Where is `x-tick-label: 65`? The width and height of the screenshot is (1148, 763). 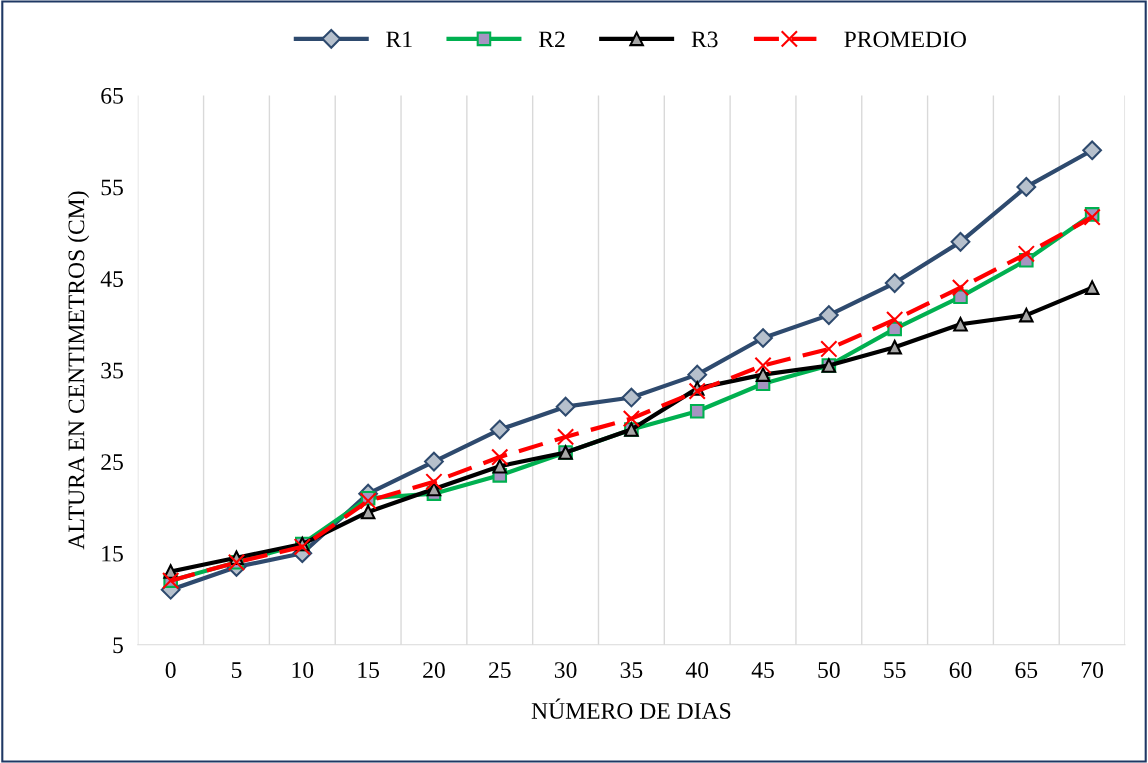 x-tick-label: 65 is located at coordinates (1026, 670).